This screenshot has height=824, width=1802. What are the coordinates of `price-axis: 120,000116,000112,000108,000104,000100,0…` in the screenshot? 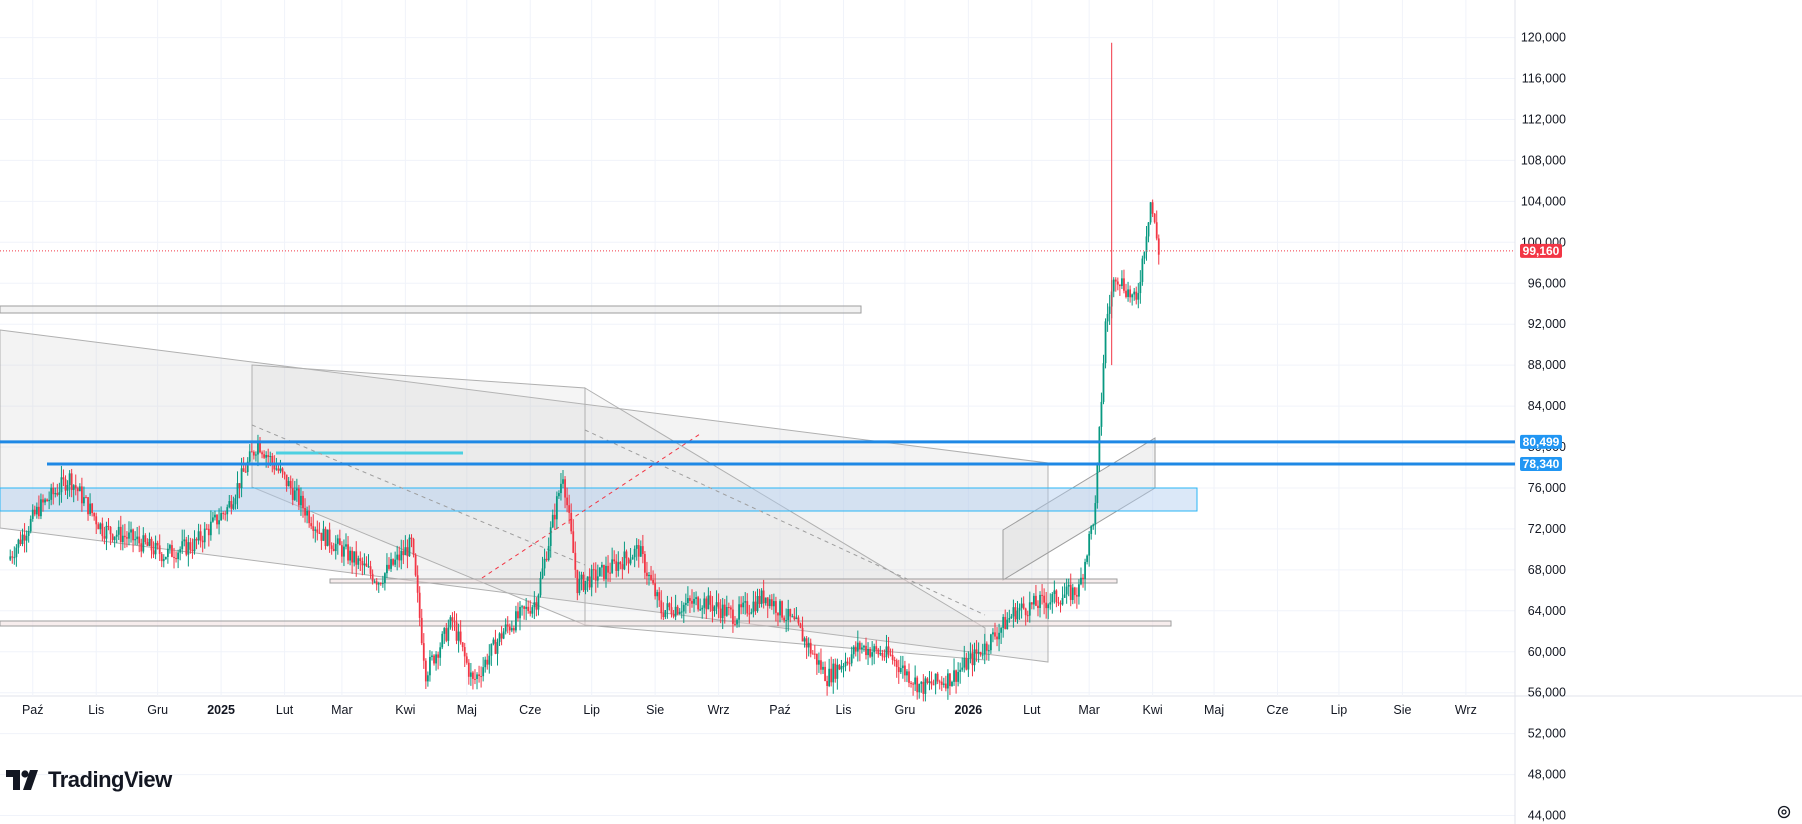 It's located at (1543, 427).